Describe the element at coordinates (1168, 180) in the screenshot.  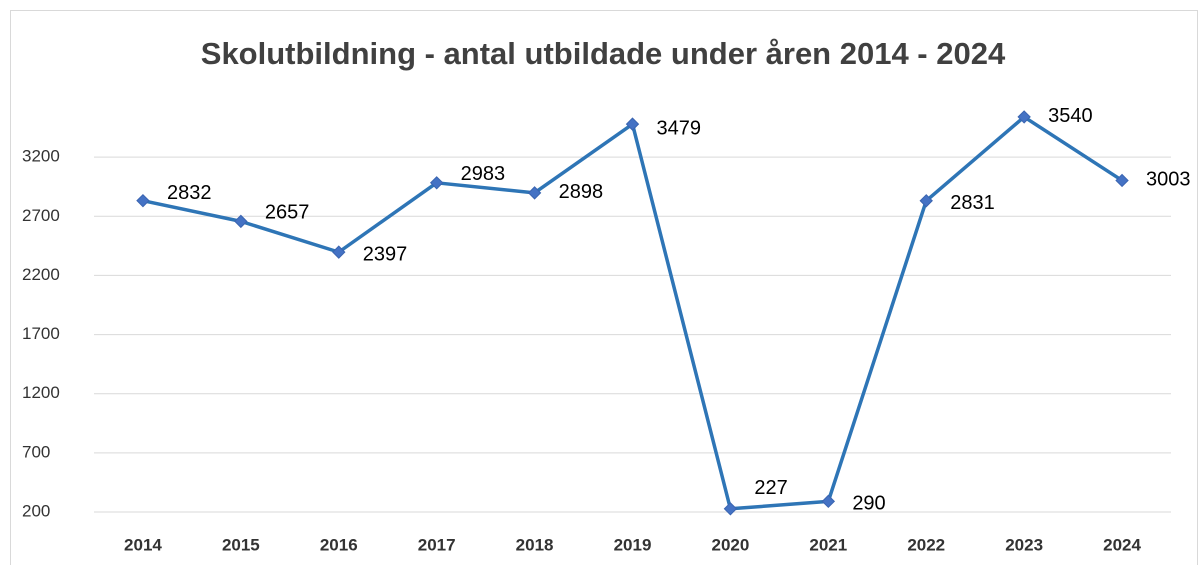
I see `data-label: 3003` at that location.